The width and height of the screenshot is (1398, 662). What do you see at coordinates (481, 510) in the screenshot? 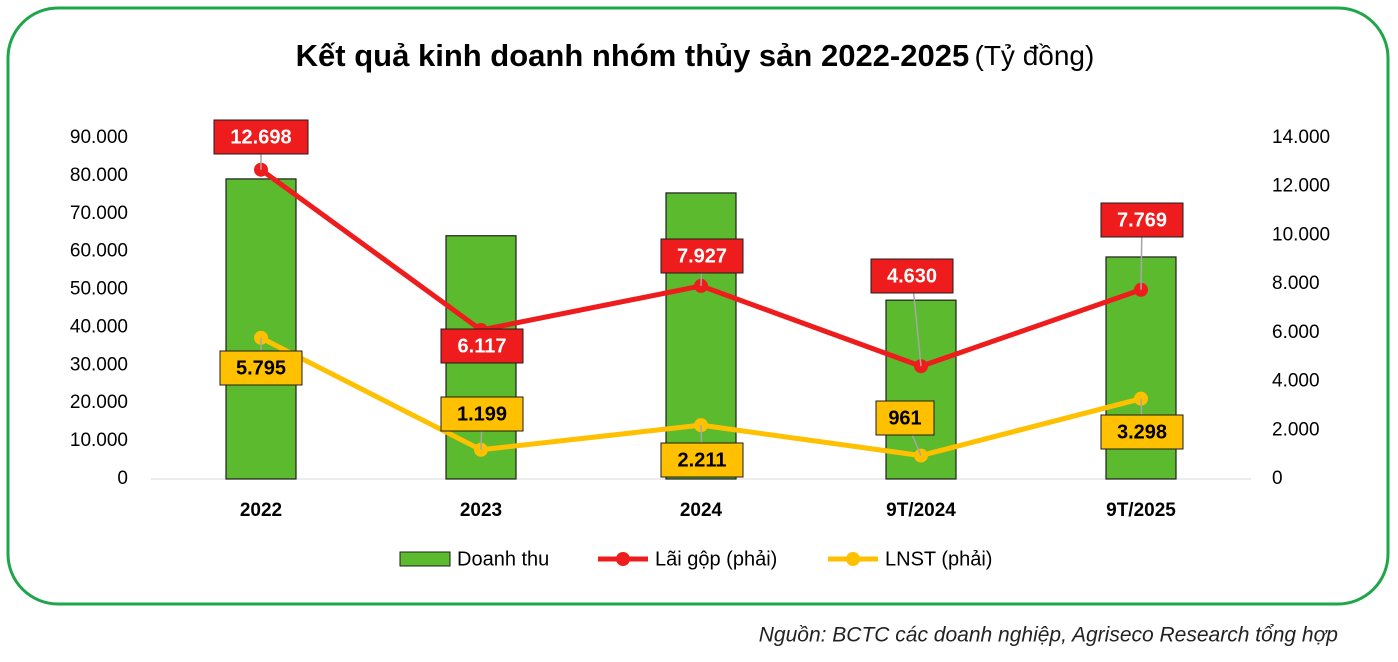
I see `x-tick-label: 2023` at bounding box center [481, 510].